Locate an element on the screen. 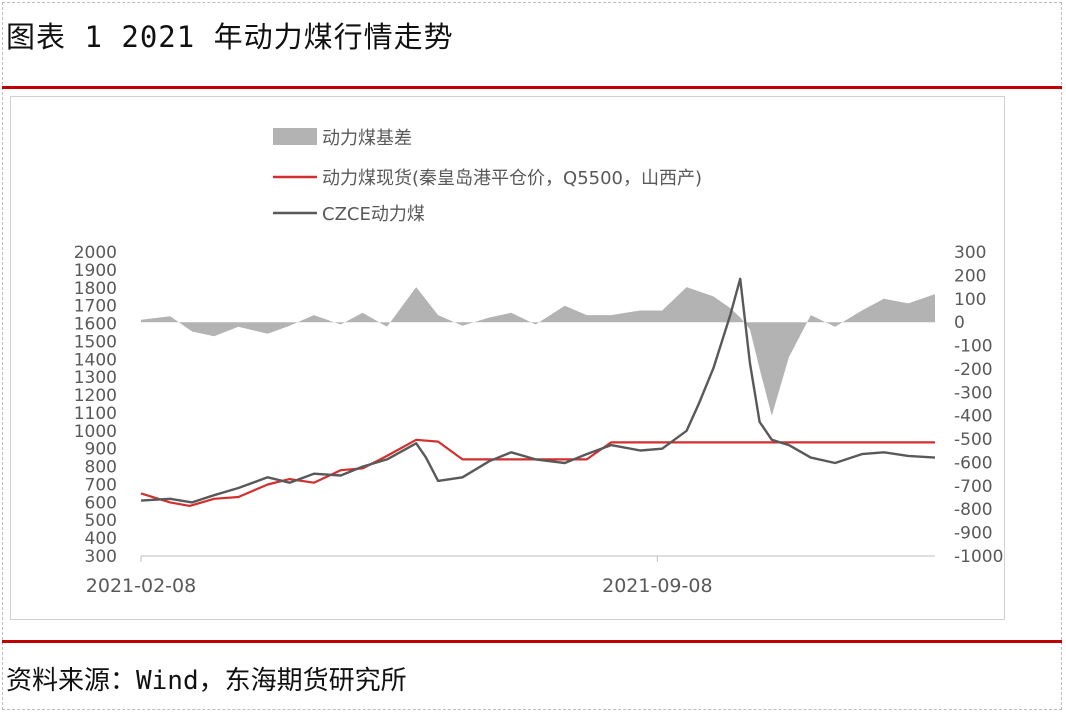  y-left-tick: 1400 is located at coordinates (95, 360).